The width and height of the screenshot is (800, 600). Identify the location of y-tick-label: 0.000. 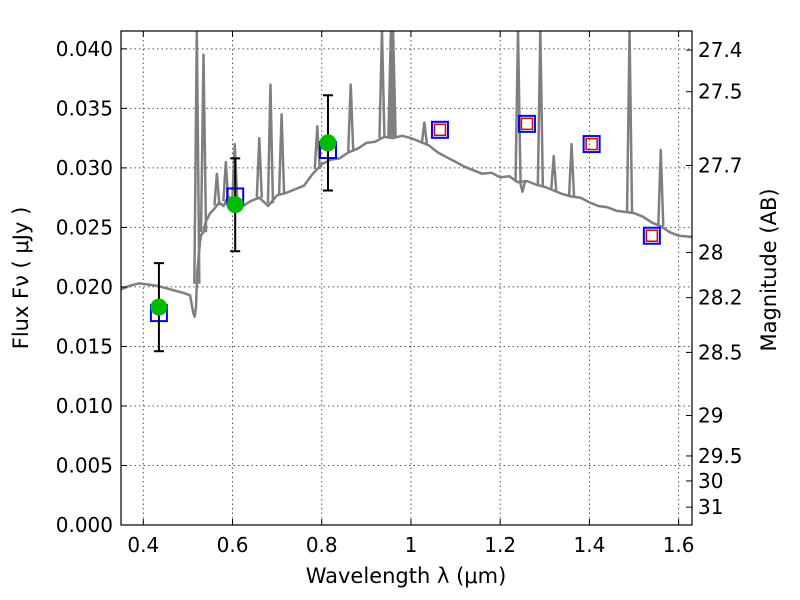
(84, 525).